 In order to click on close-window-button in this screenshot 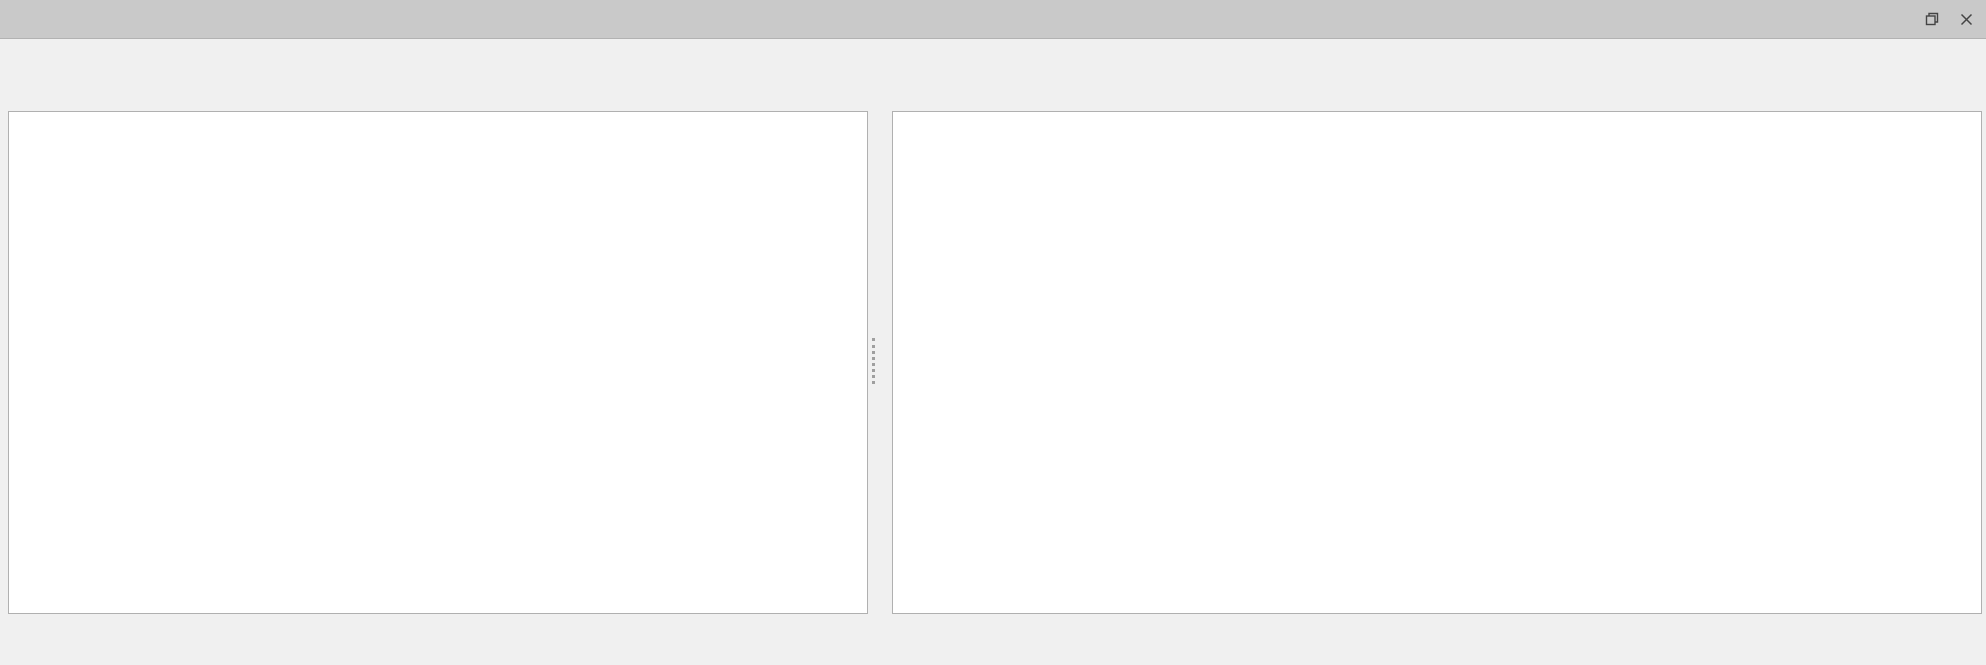, I will do `click(1966, 19)`.